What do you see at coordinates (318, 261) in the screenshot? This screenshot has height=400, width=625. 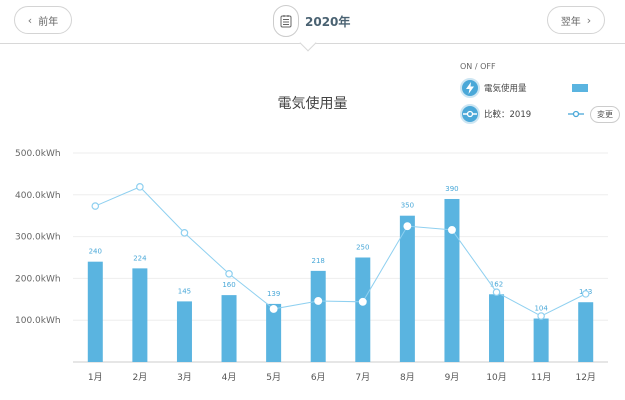 I see `bar-value-label: 218` at bounding box center [318, 261].